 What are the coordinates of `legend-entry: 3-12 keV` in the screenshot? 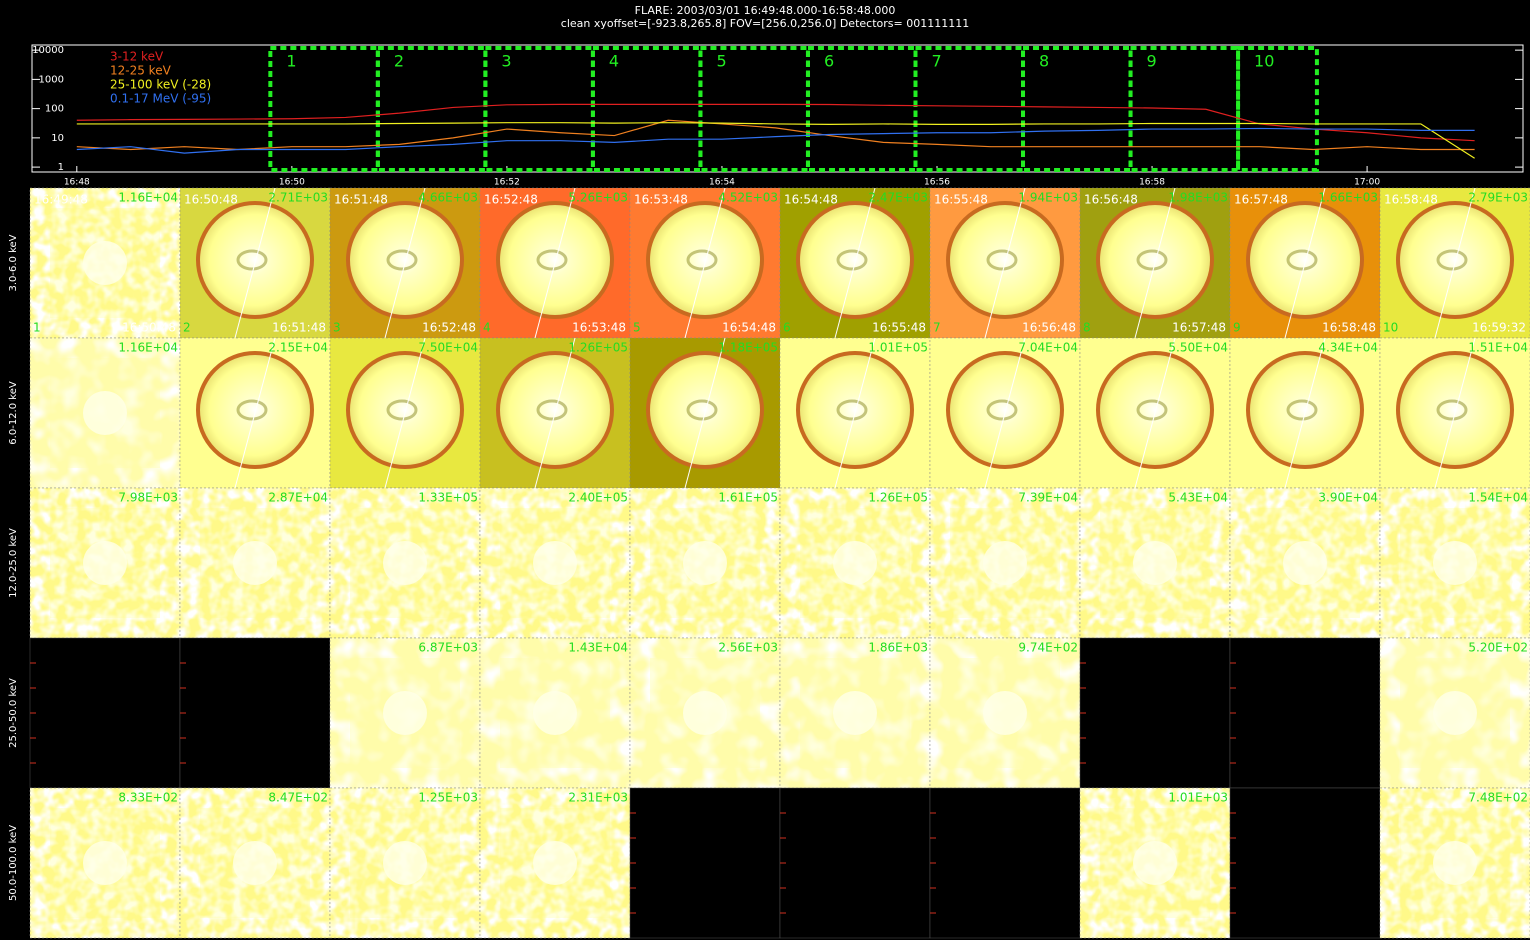 It's located at (137, 57).